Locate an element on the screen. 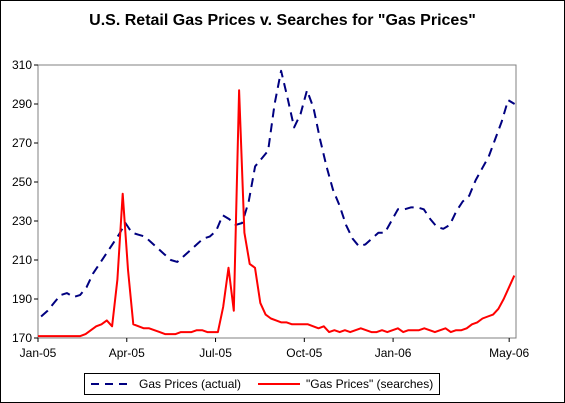 This screenshot has height=403, width=565. x-tick-label: Apr-05 is located at coordinates (127, 353).